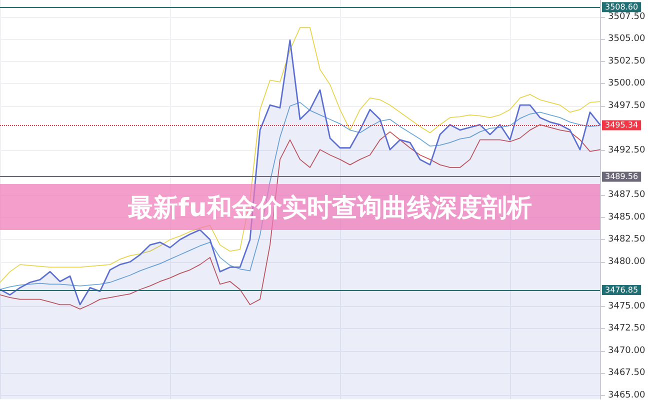 Image resolution: width=662 pixels, height=400 pixels. I want to click on y-tick-label: 3507.50, so click(627, 17).